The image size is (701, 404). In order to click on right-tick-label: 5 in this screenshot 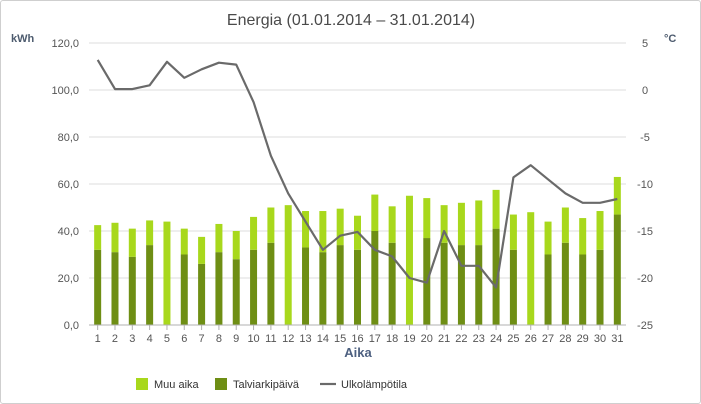, I will do `click(645, 44)`.